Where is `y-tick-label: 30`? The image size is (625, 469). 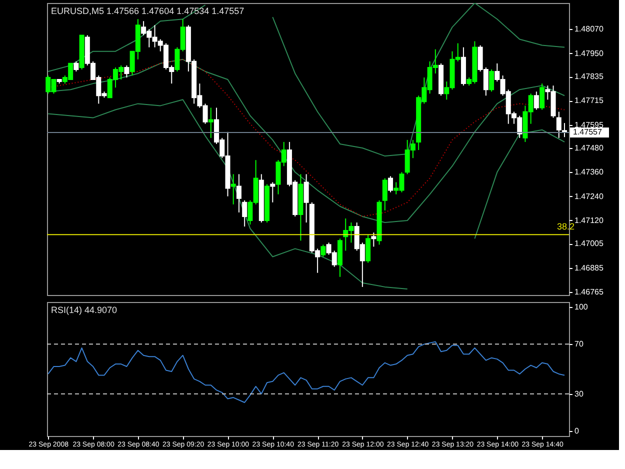
y-tick-label: 30 is located at coordinates (579, 393).